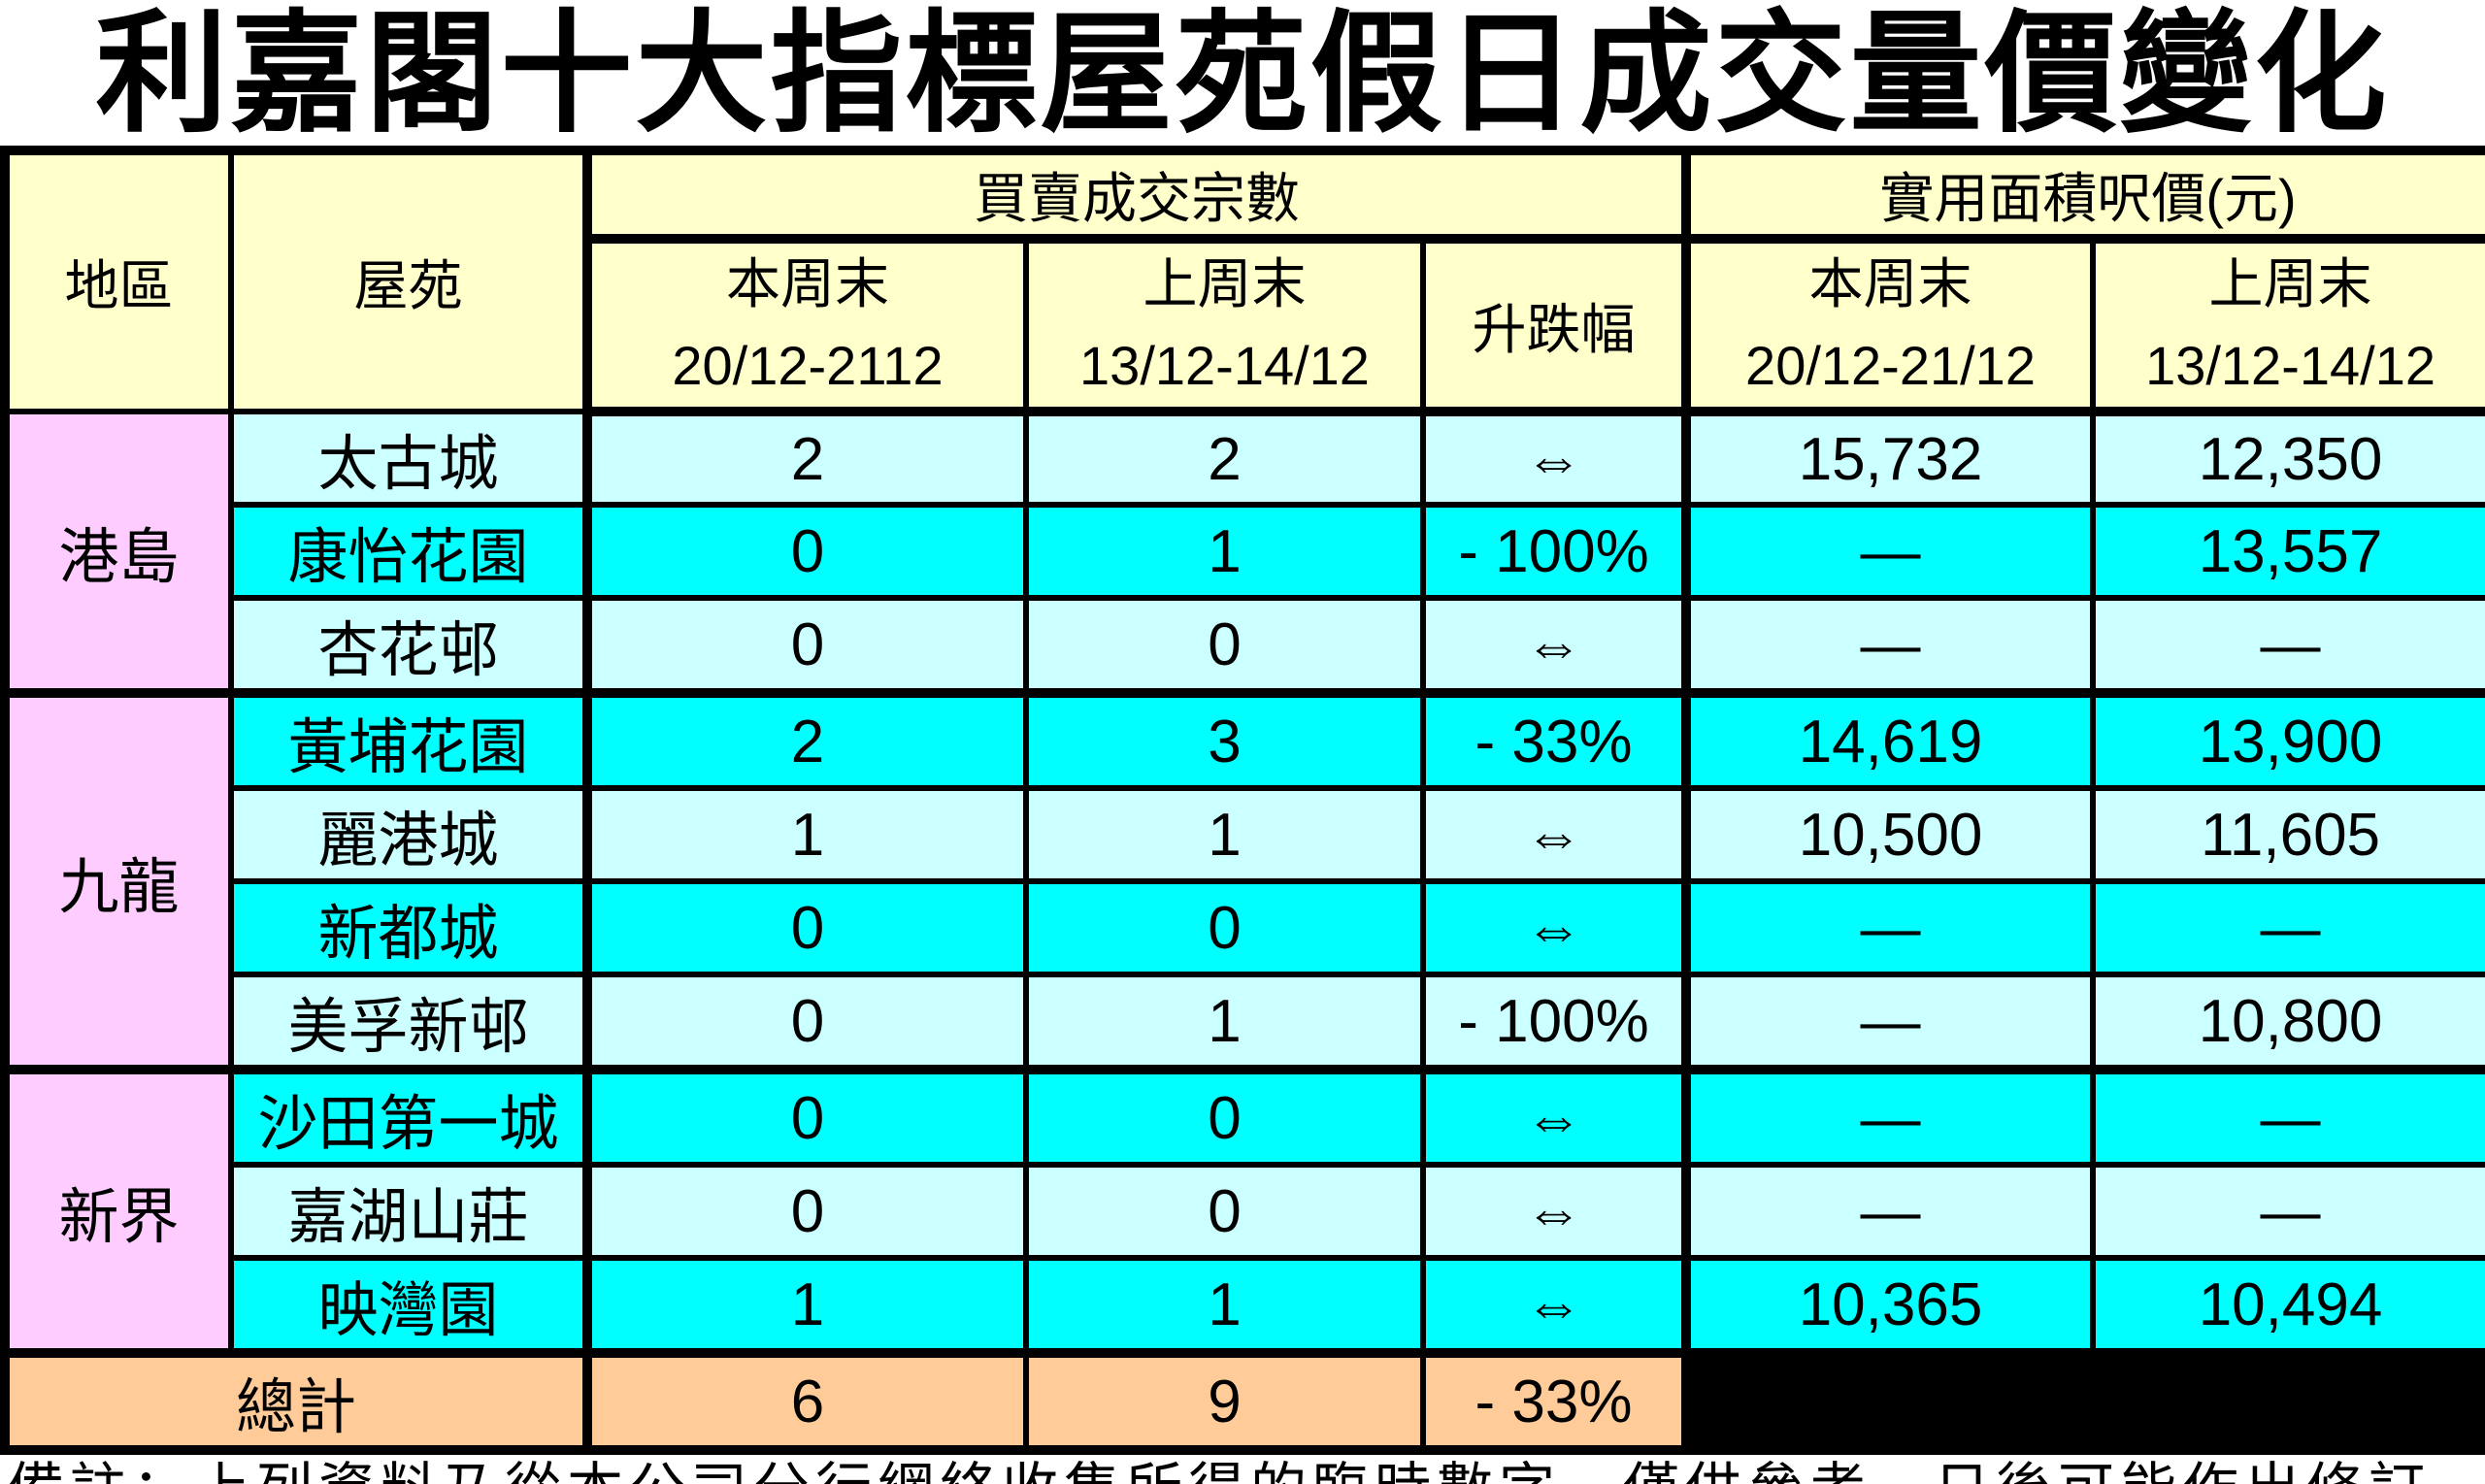  What do you see at coordinates (2288, 551) in the screenshot?
I see `price-last-cell: 13,557` at bounding box center [2288, 551].